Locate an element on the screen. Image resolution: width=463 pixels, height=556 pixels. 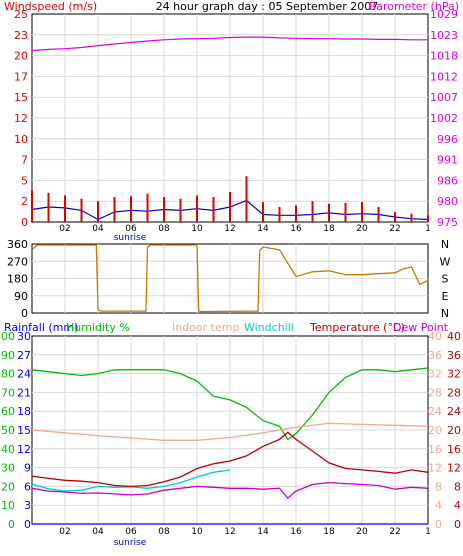
humidity-line is located at coordinates (230, 404).